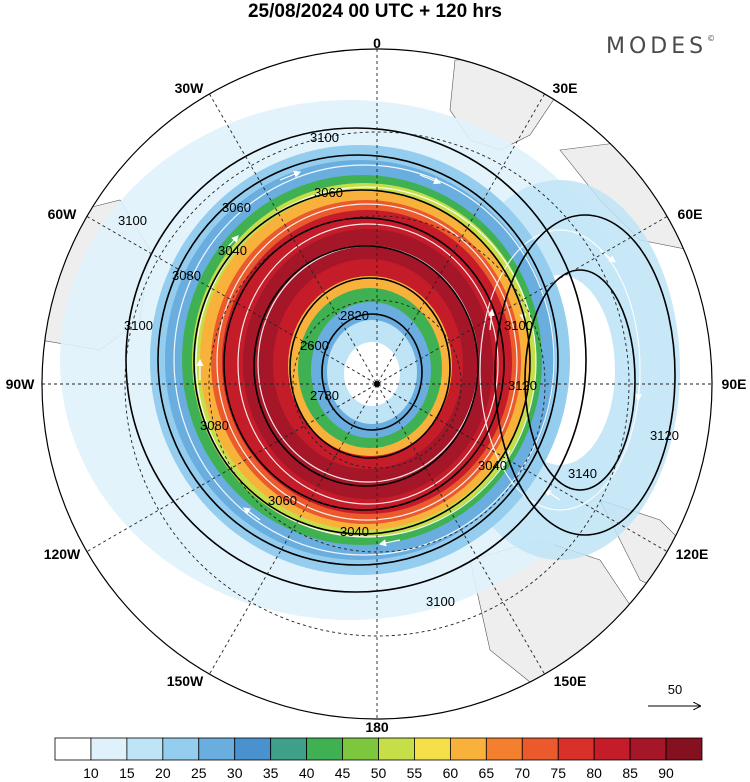 Image resolution: width=750 pixels, height=782 pixels. What do you see at coordinates (570, 681) in the screenshot?
I see `lon-label-150e: 150E` at bounding box center [570, 681].